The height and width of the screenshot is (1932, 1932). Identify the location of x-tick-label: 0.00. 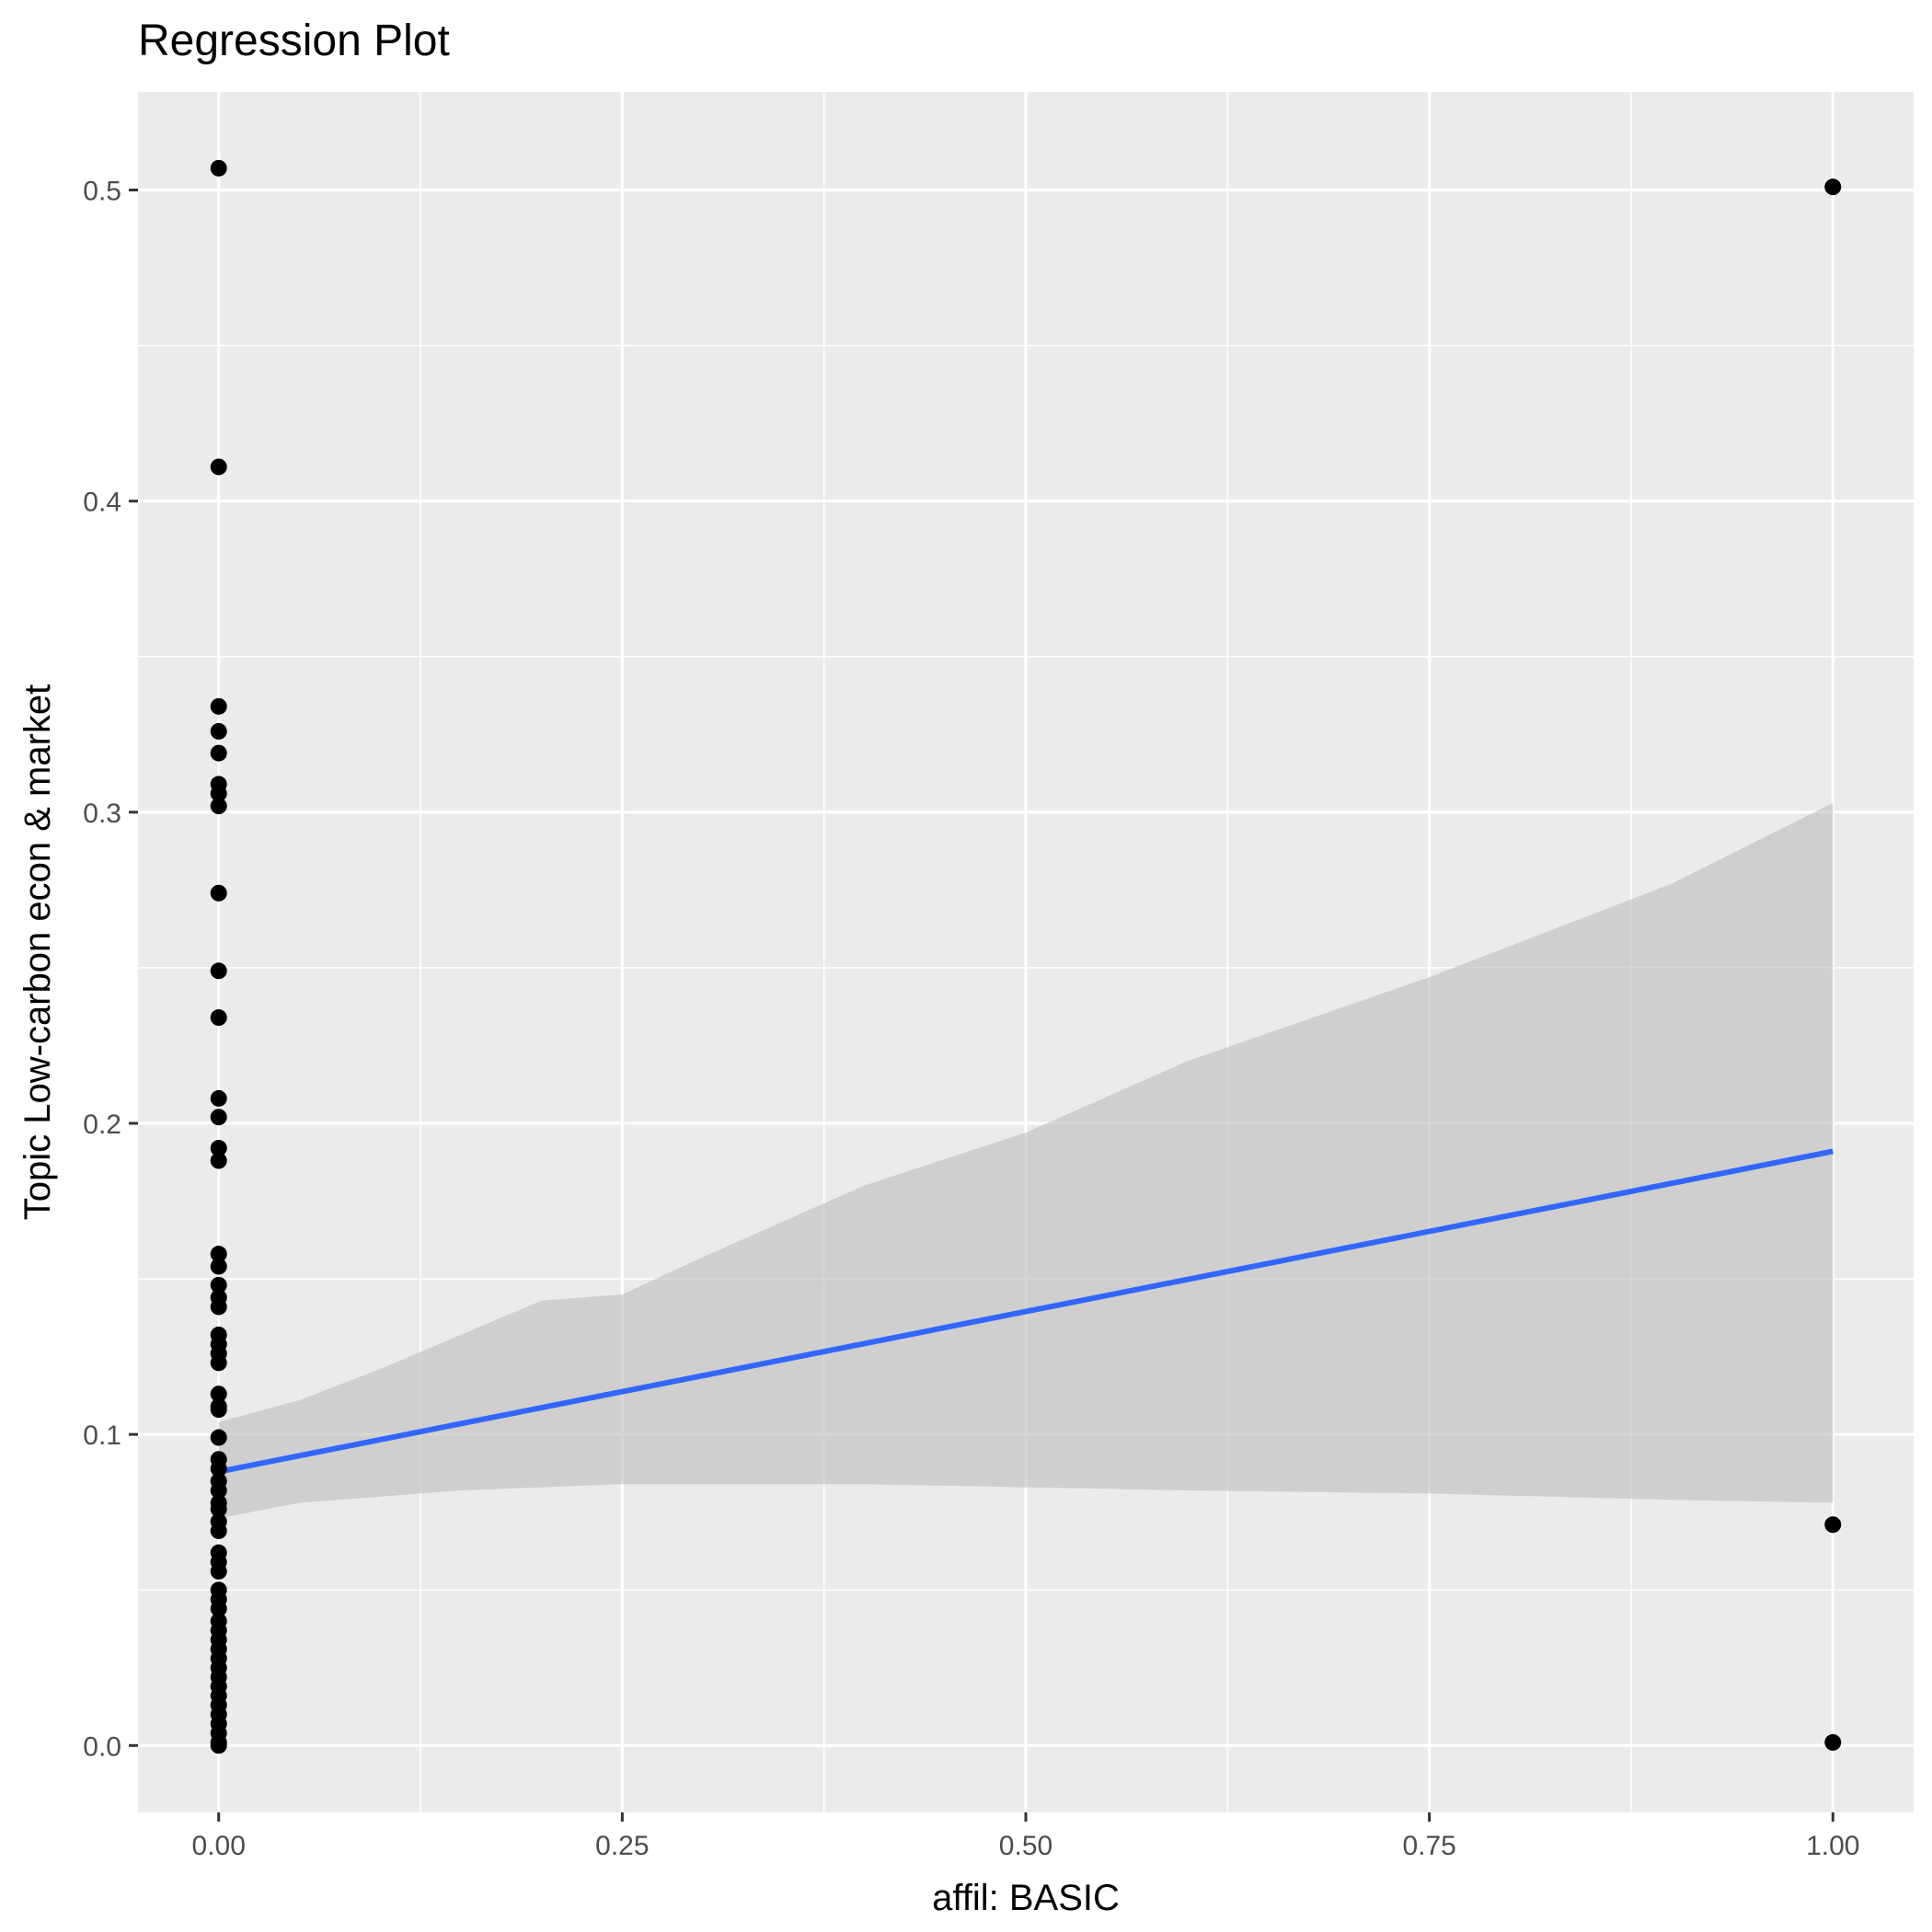
(219, 1846).